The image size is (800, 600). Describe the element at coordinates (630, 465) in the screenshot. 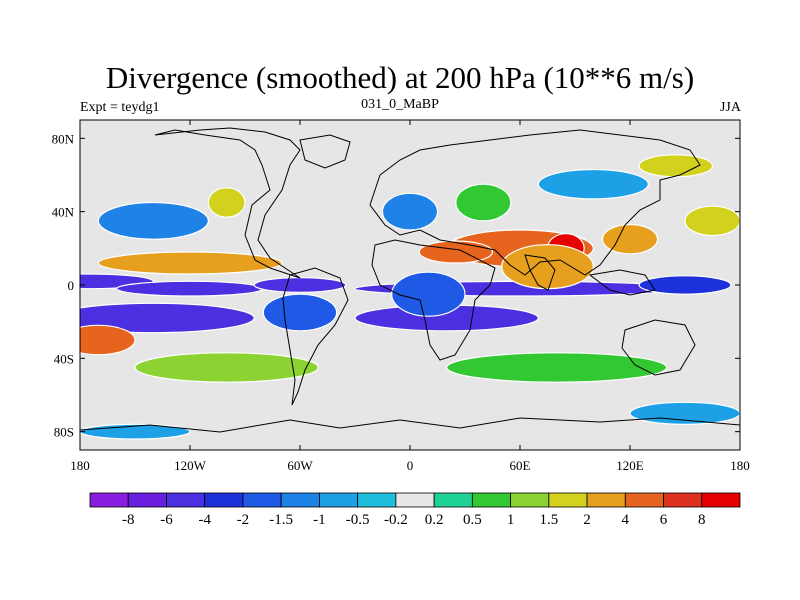

I see `x-tick-label: 120E` at that location.